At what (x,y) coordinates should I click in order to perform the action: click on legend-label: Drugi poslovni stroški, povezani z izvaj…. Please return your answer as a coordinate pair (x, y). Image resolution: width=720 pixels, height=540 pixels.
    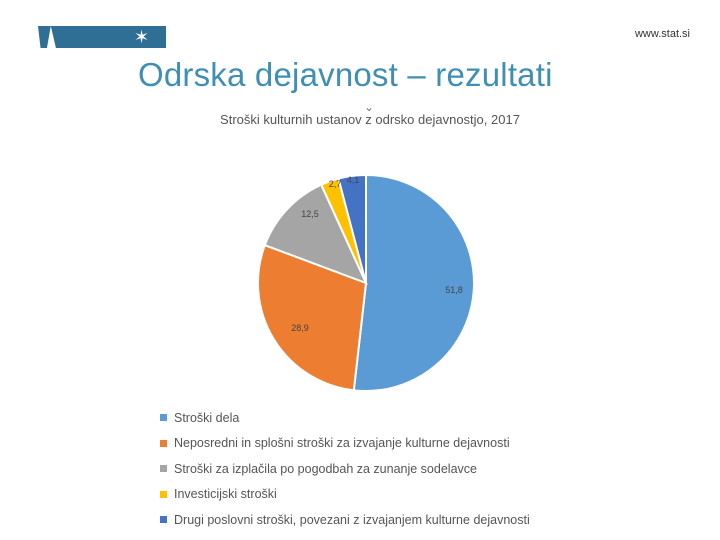
    Looking at the image, I should click on (352, 519).